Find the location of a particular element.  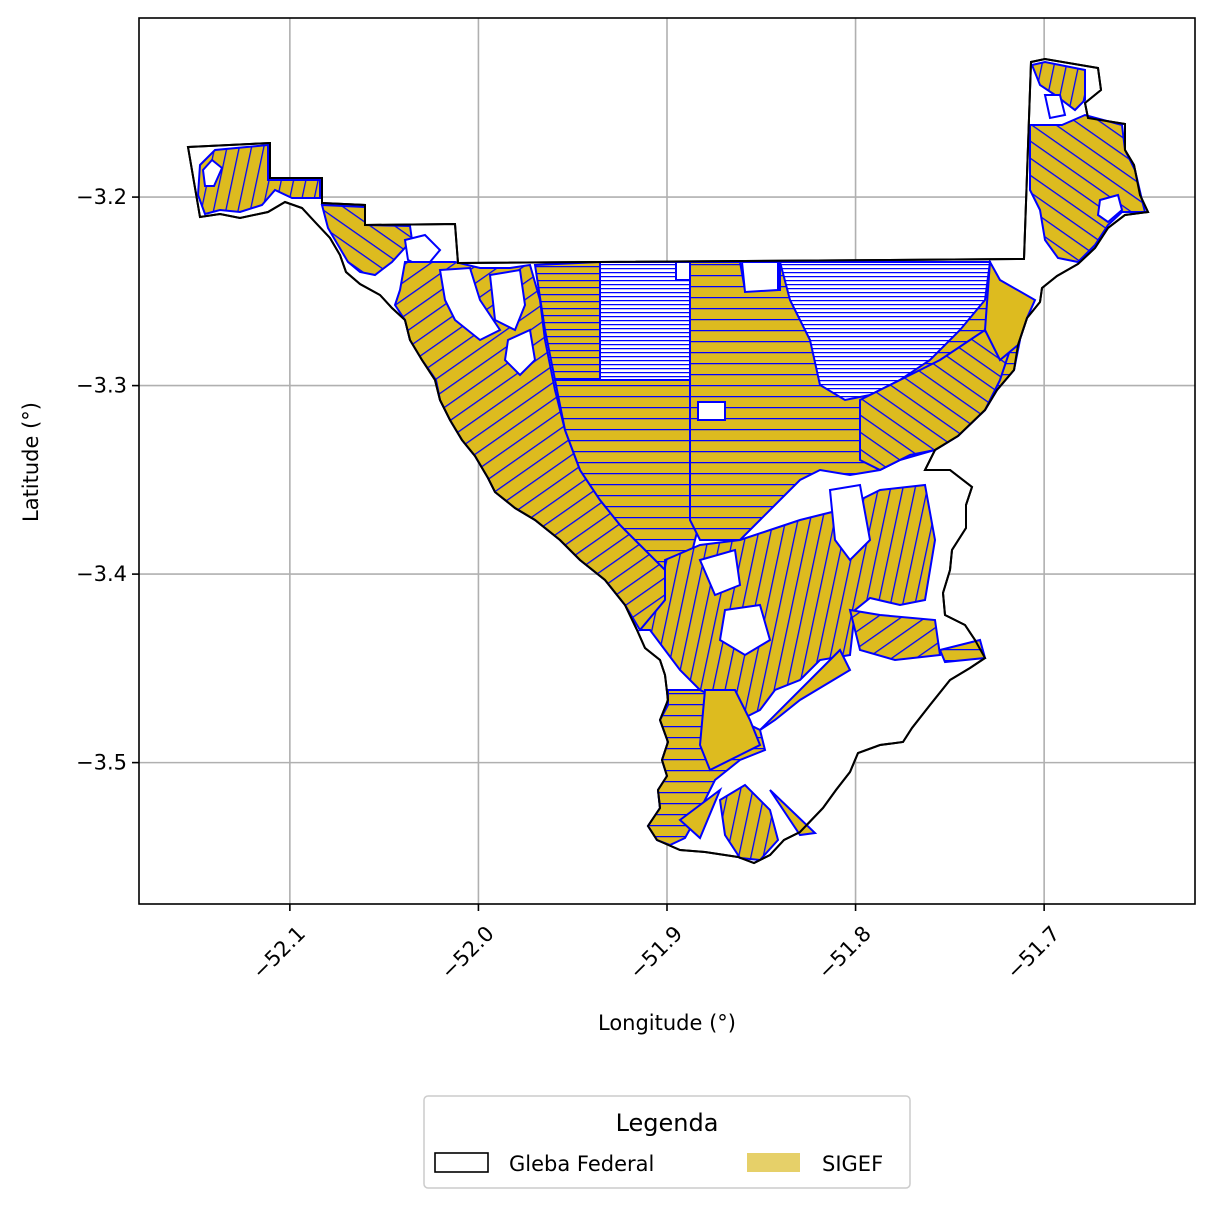

y-axis-ticks: −3.2 −3.3 −3.4 −3.5 is located at coordinates (107, 480).